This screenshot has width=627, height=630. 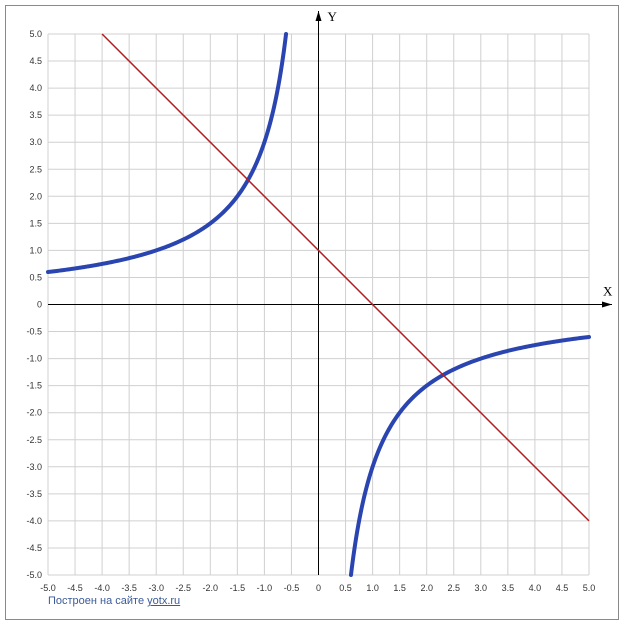 I want to click on y-tick-label: 3.0, so click(x=35, y=142).